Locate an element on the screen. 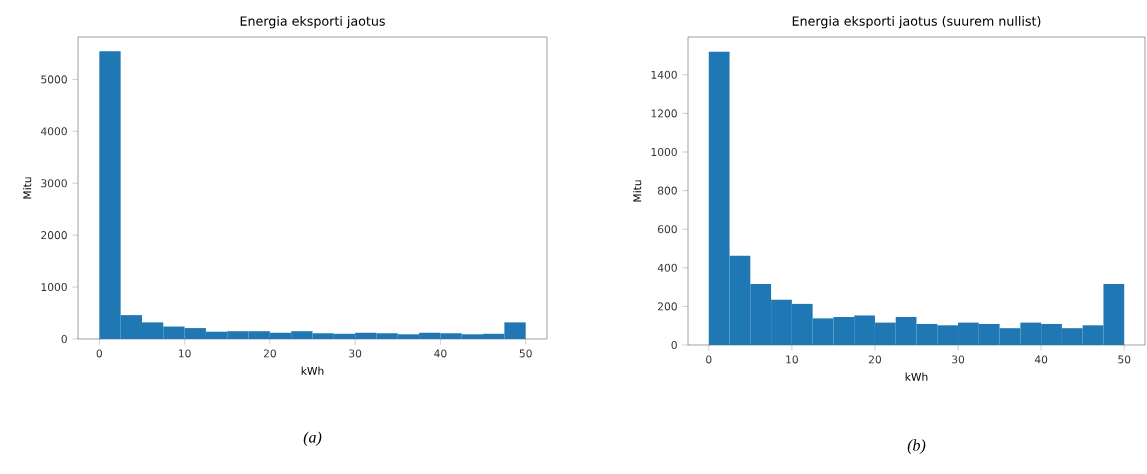 The width and height of the screenshot is (1147, 474). y-tick-label: 600 is located at coordinates (667, 229).